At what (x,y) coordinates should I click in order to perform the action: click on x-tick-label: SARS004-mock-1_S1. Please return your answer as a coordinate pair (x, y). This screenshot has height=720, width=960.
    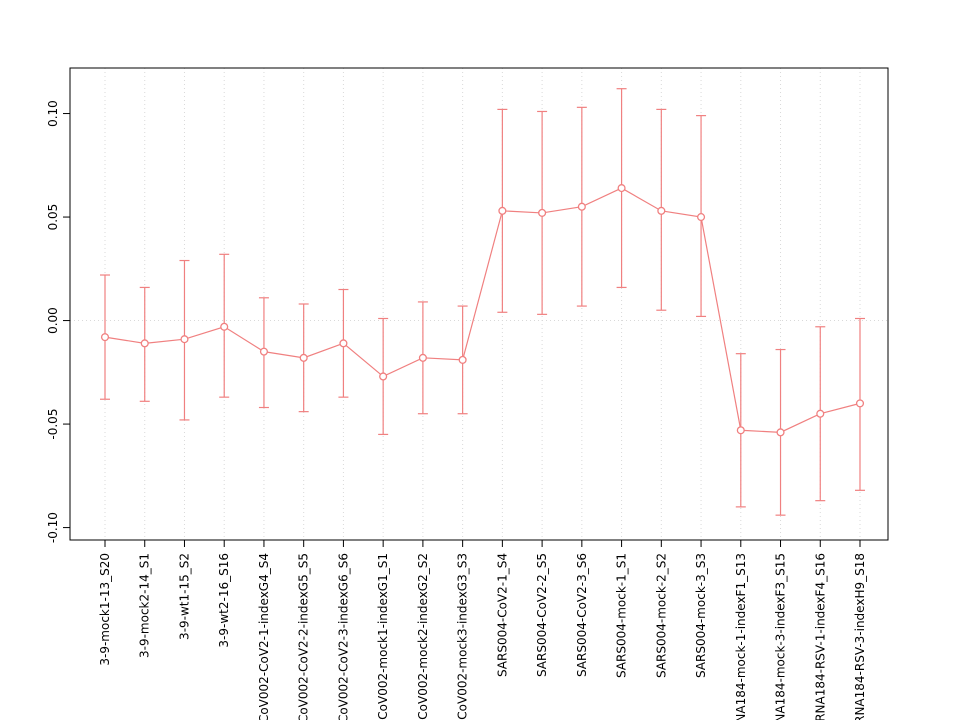
    Looking at the image, I should click on (622, 615).